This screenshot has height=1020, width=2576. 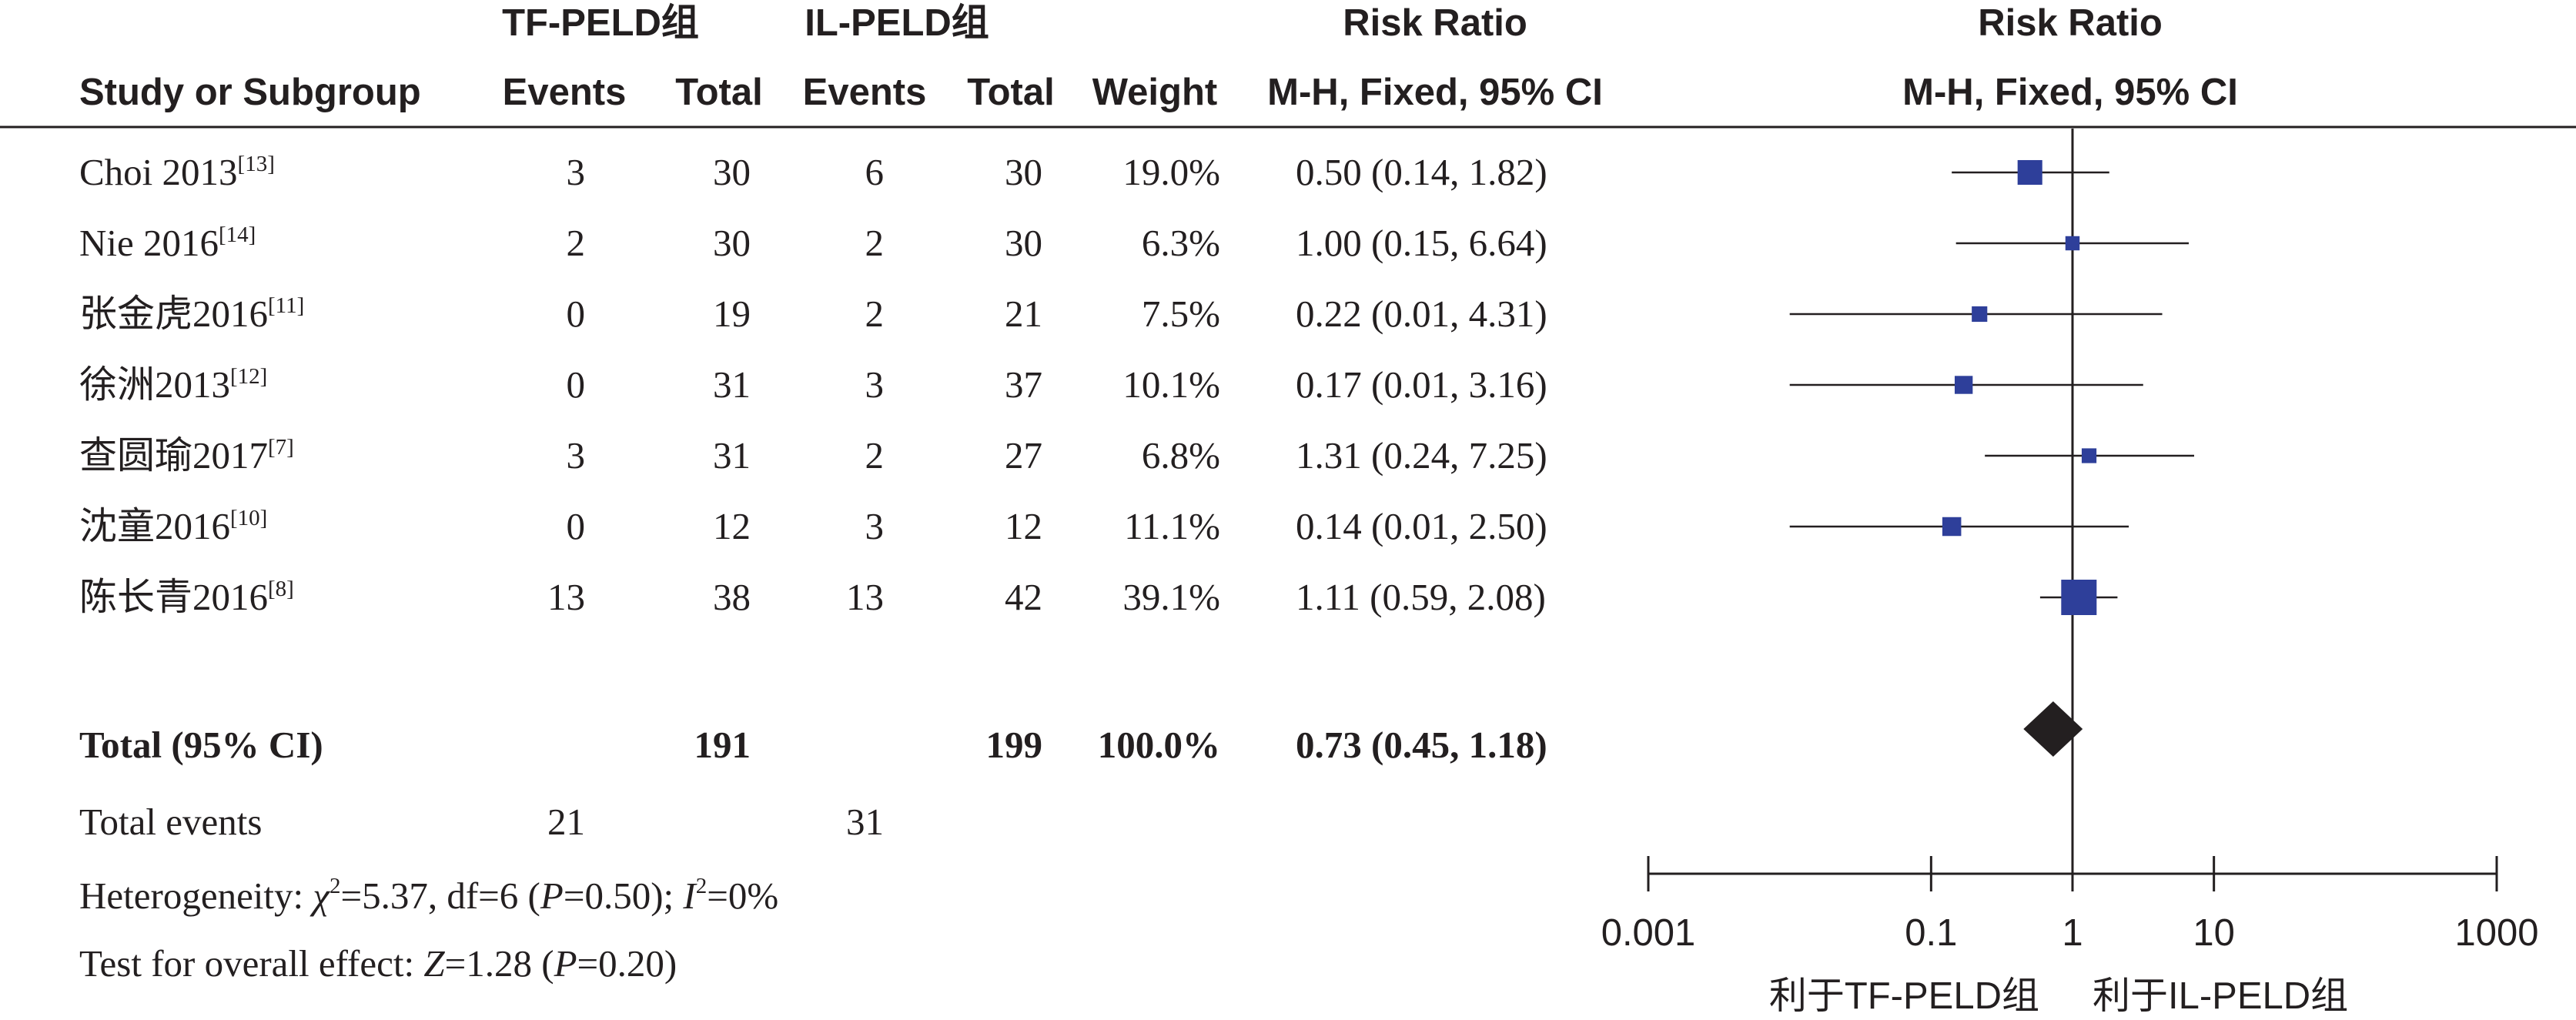 What do you see at coordinates (1023, 385) in the screenshot?
I see `group2-total-cell: 37` at bounding box center [1023, 385].